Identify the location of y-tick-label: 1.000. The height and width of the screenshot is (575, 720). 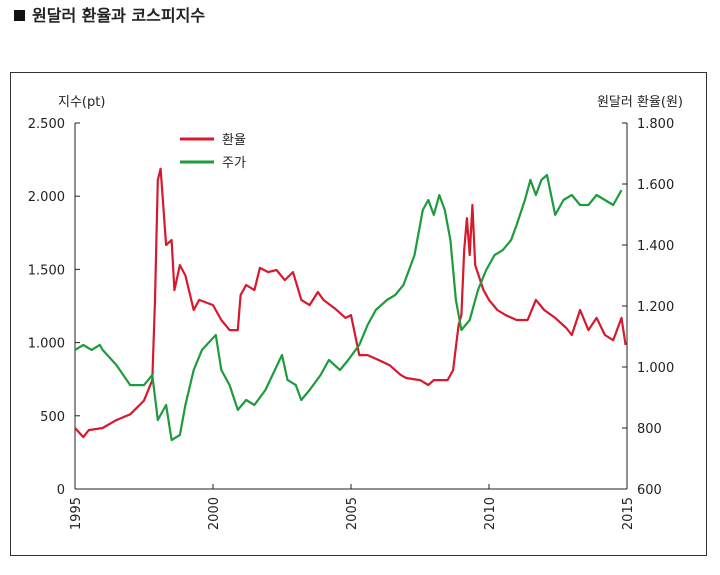
(46, 344).